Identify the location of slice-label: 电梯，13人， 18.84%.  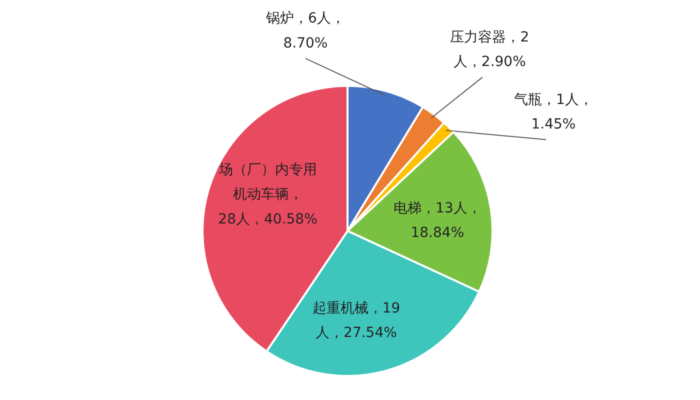
(438, 221).